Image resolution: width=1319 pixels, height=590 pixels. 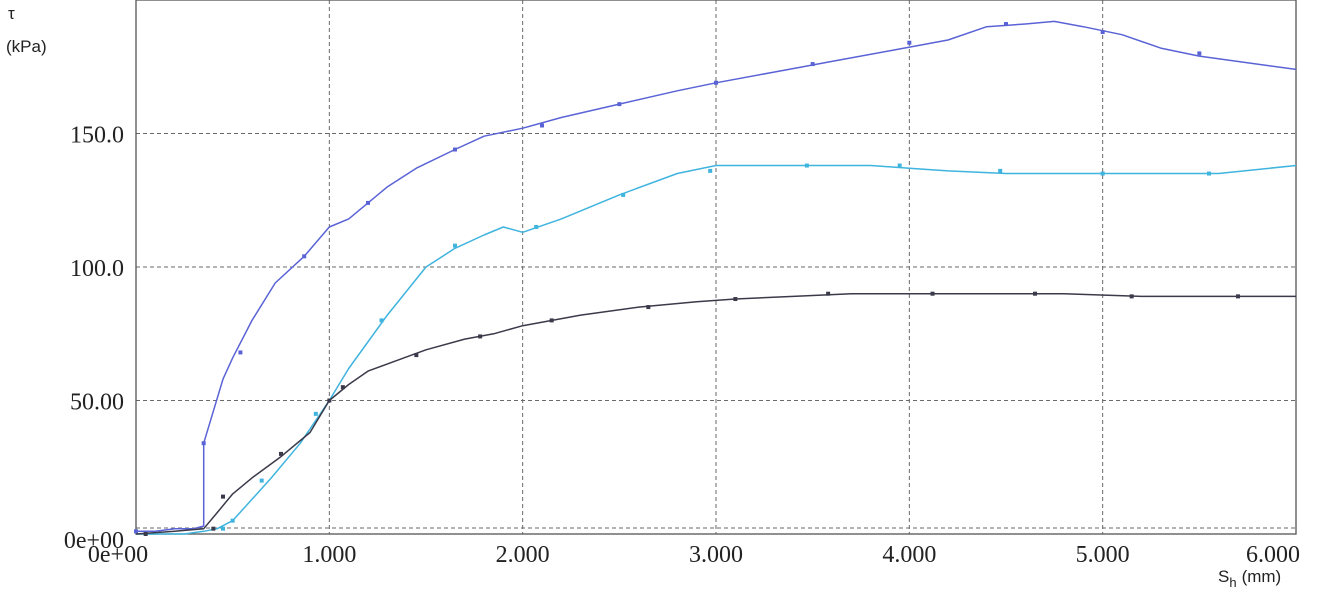 What do you see at coordinates (118, 555) in the screenshot?
I see `x-tick-label: 0e+00` at bounding box center [118, 555].